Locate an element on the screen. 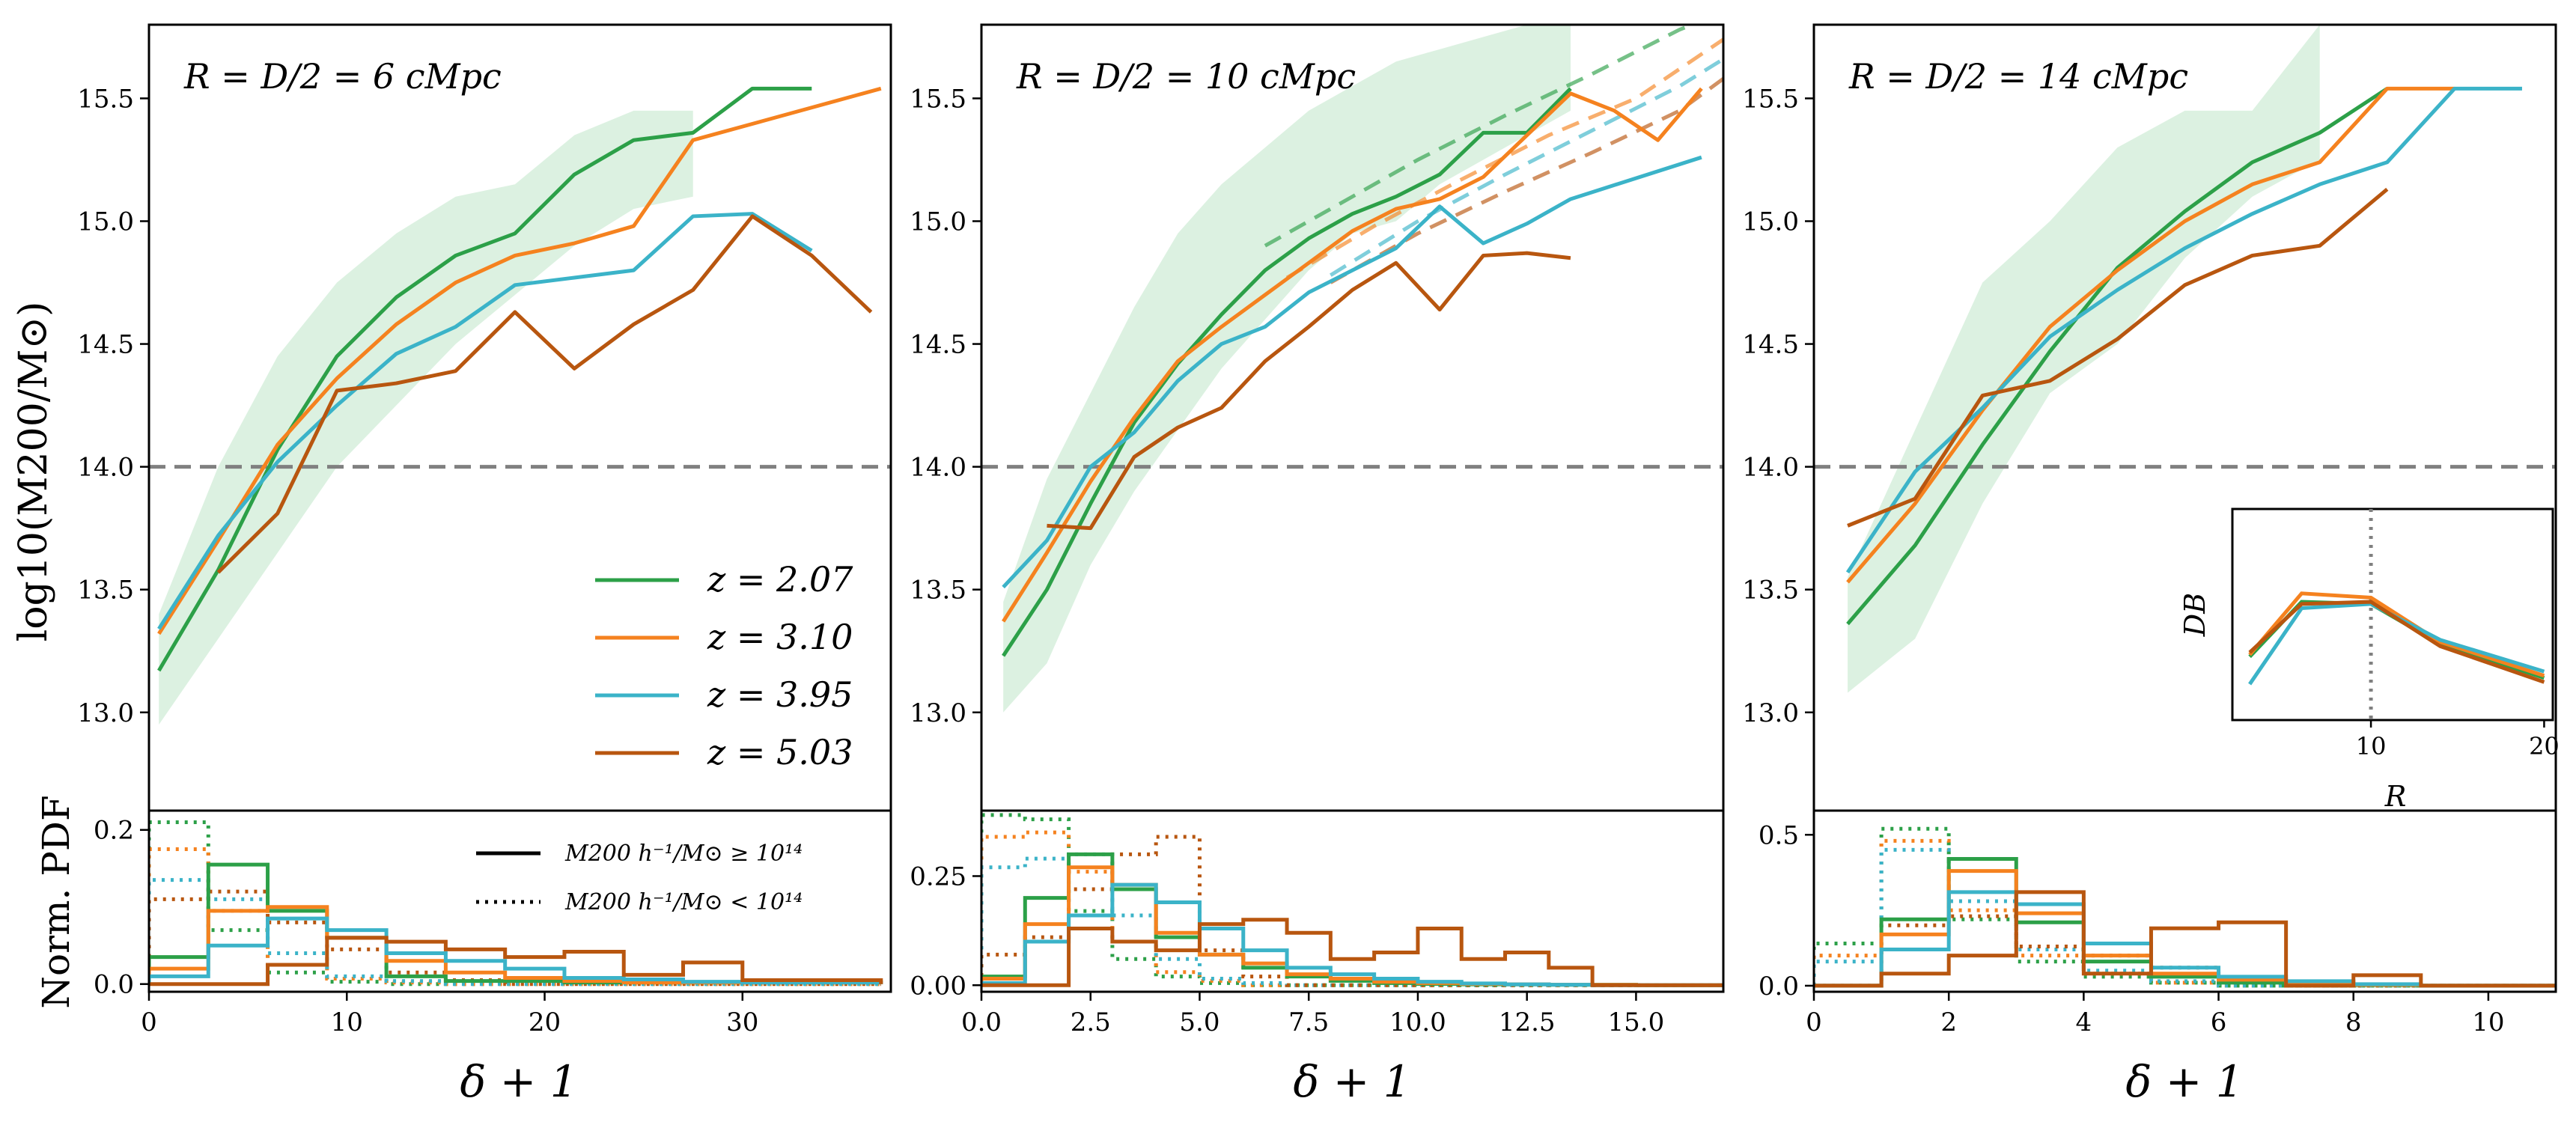 The height and width of the screenshot is (1122, 2576). xlabel-panel-1: δ + 1 is located at coordinates (518, 1081).